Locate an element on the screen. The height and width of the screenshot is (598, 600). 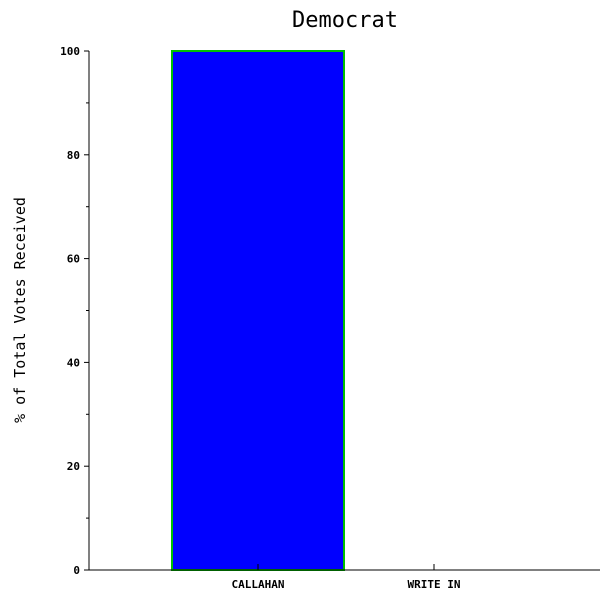
y-tick-label: 80 is located at coordinates (73, 155).